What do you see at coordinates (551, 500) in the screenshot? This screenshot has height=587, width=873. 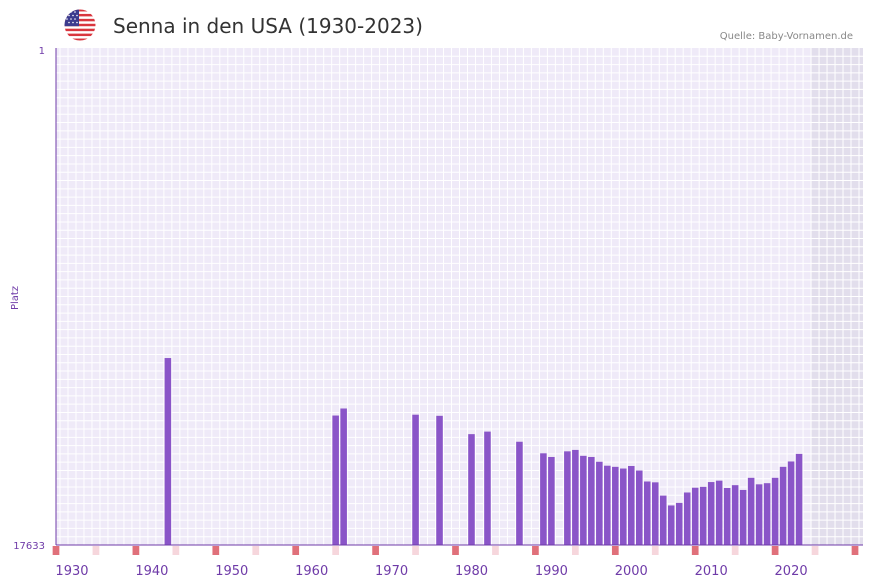 I see `bar-1990: 1990: 14510` at bounding box center [551, 500].